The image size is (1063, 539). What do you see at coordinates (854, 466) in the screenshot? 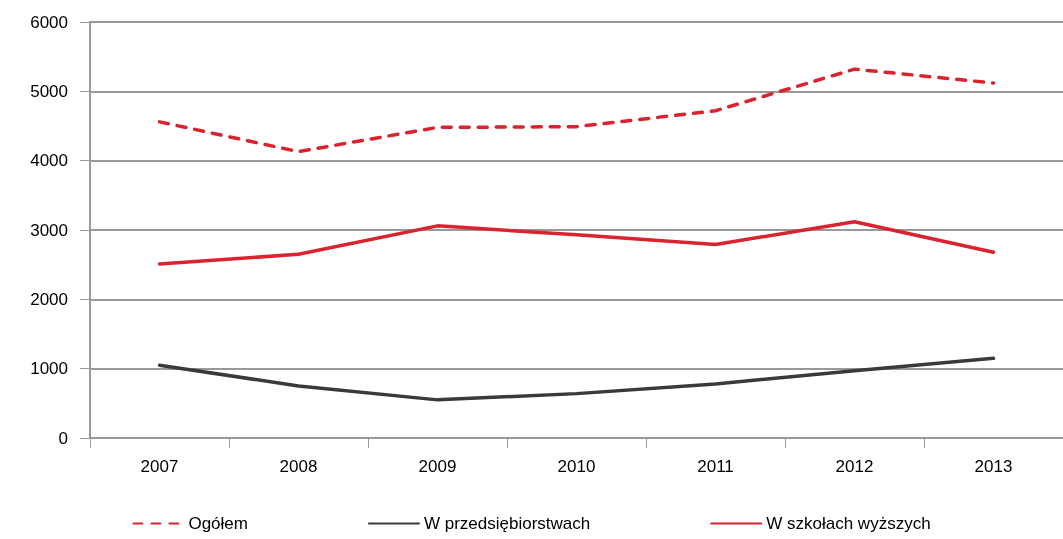
I see `x-tick-label: 2012` at bounding box center [854, 466].